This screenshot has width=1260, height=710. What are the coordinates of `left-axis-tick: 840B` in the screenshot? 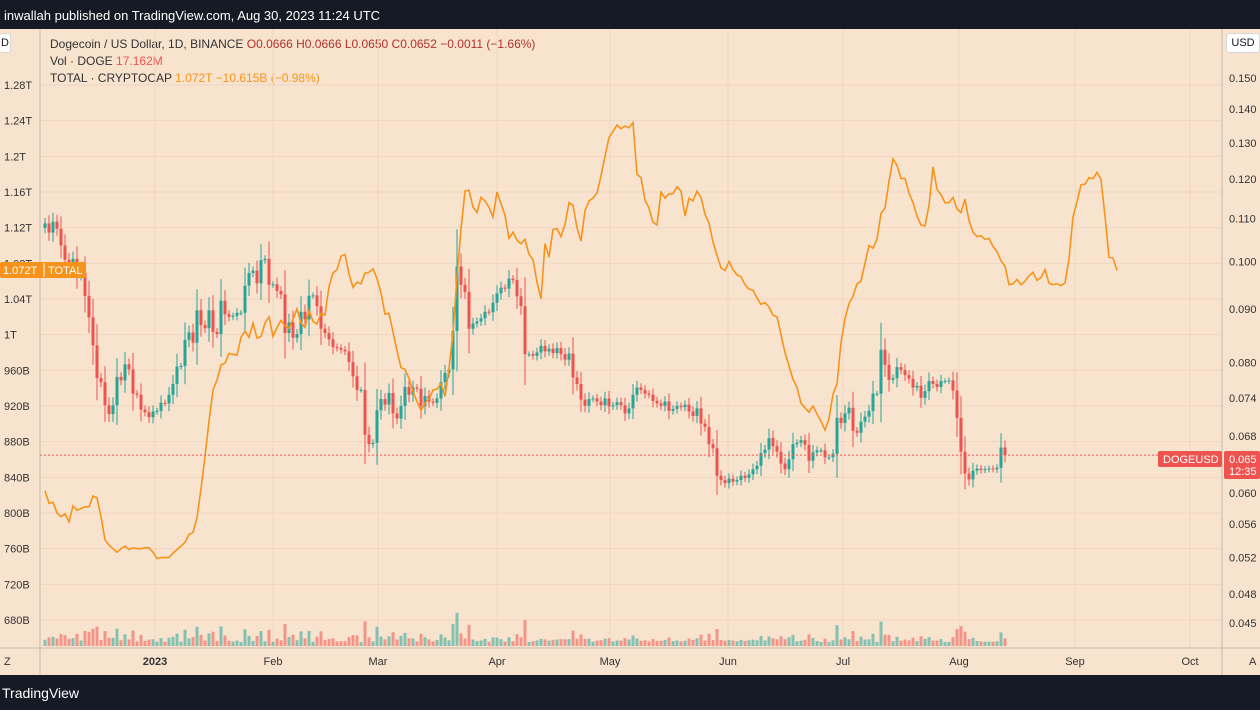 It's located at (17, 478).